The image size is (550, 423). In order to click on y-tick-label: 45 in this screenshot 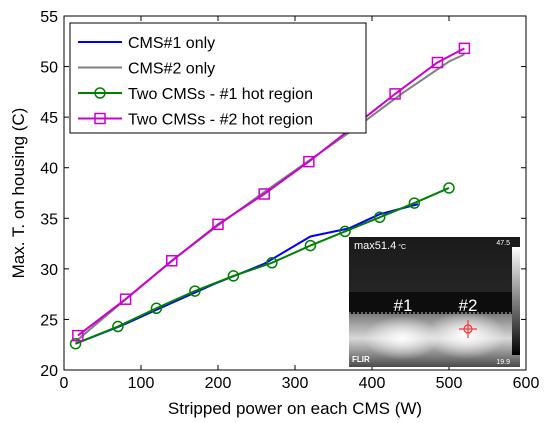, I will do `click(49, 118)`.